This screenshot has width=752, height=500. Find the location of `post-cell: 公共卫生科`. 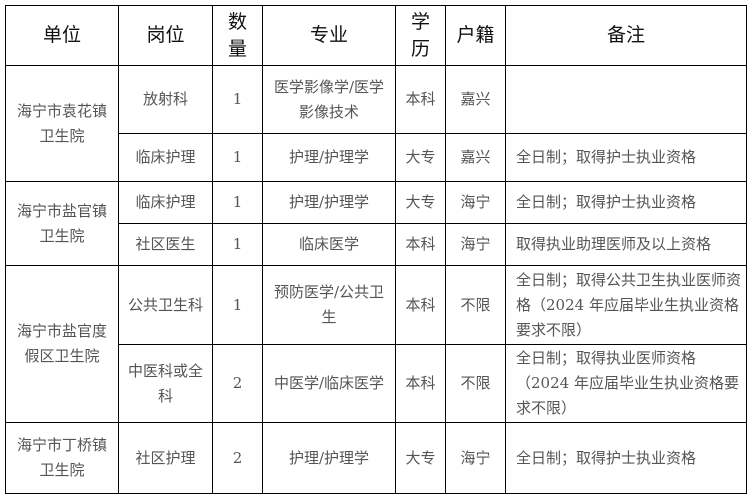

post-cell: 公共卫生科 is located at coordinates (165, 305).